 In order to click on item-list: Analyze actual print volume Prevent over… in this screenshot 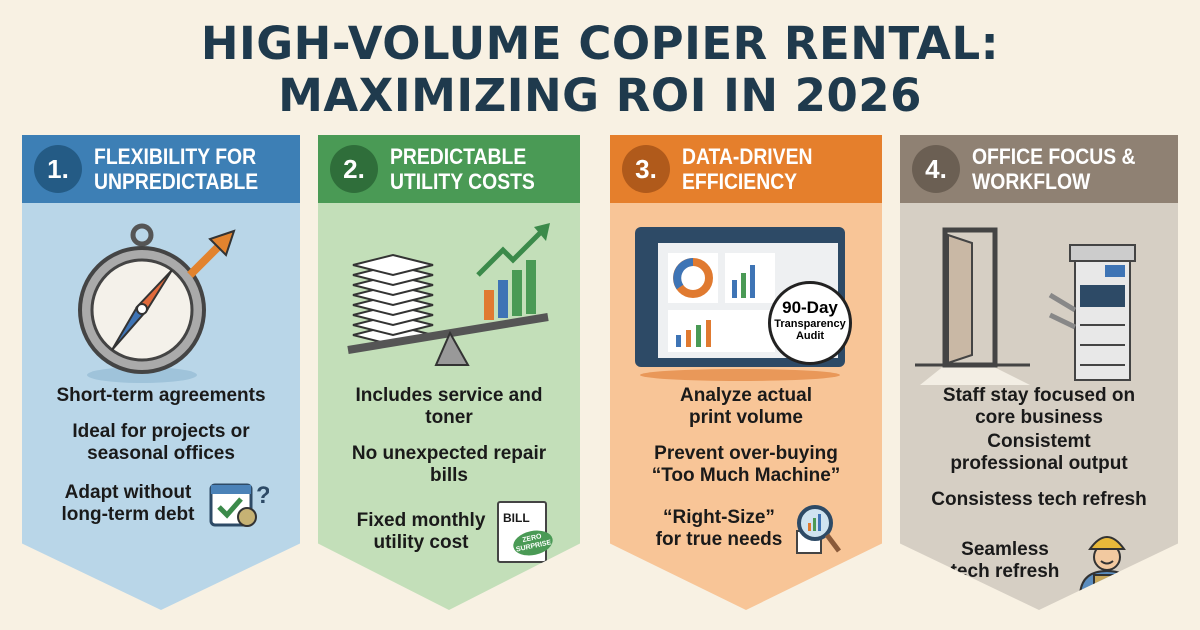, I will do `click(746, 478)`.